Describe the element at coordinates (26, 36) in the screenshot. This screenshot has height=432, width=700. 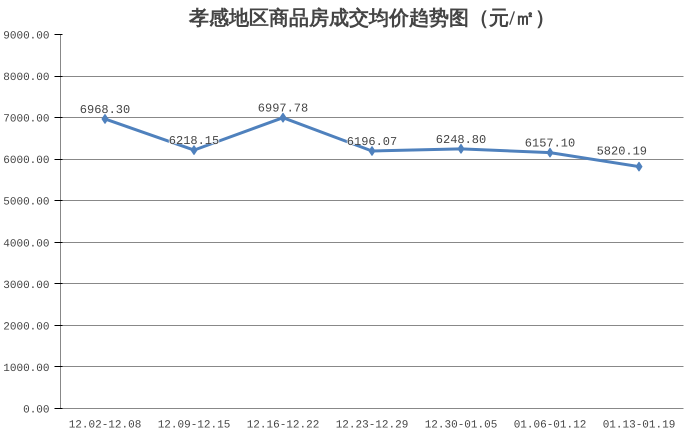
I see `y-tick-label: 9000.00` at that location.